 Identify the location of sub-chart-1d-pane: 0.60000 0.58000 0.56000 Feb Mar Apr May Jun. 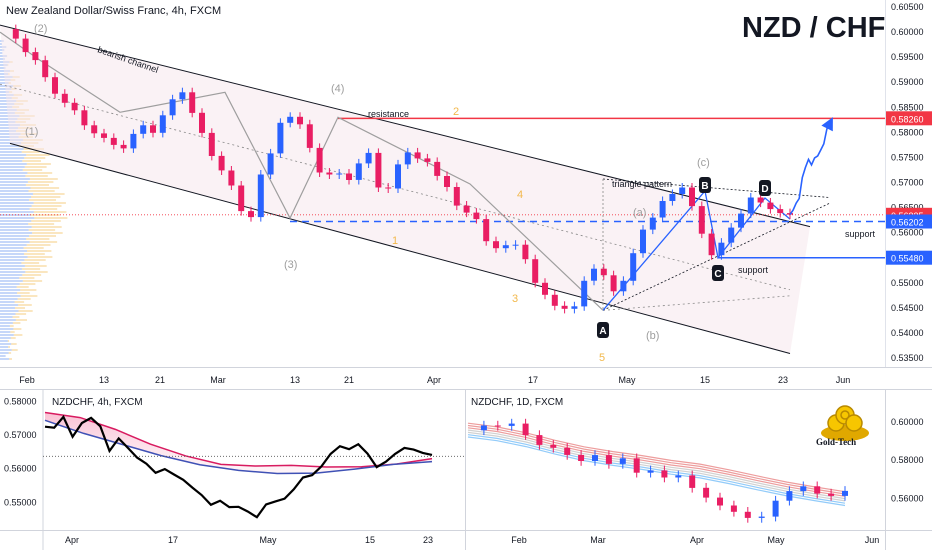
(699, 470).